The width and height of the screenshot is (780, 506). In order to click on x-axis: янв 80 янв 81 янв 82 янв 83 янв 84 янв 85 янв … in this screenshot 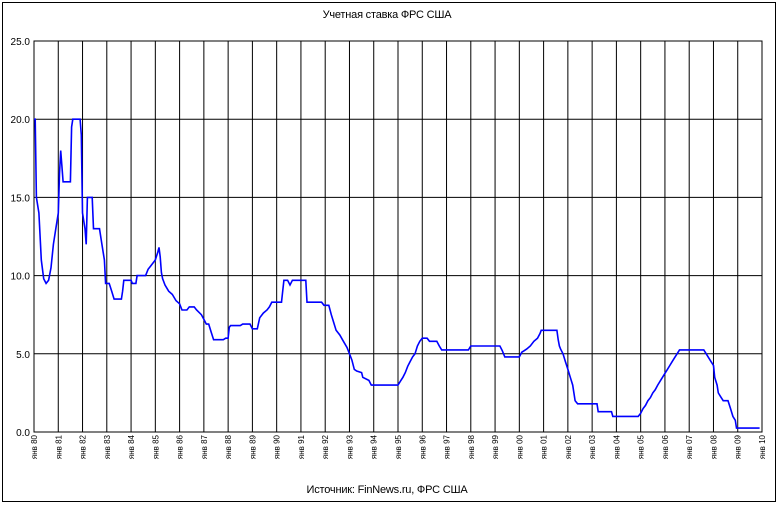, I will do `click(398, 446)`.